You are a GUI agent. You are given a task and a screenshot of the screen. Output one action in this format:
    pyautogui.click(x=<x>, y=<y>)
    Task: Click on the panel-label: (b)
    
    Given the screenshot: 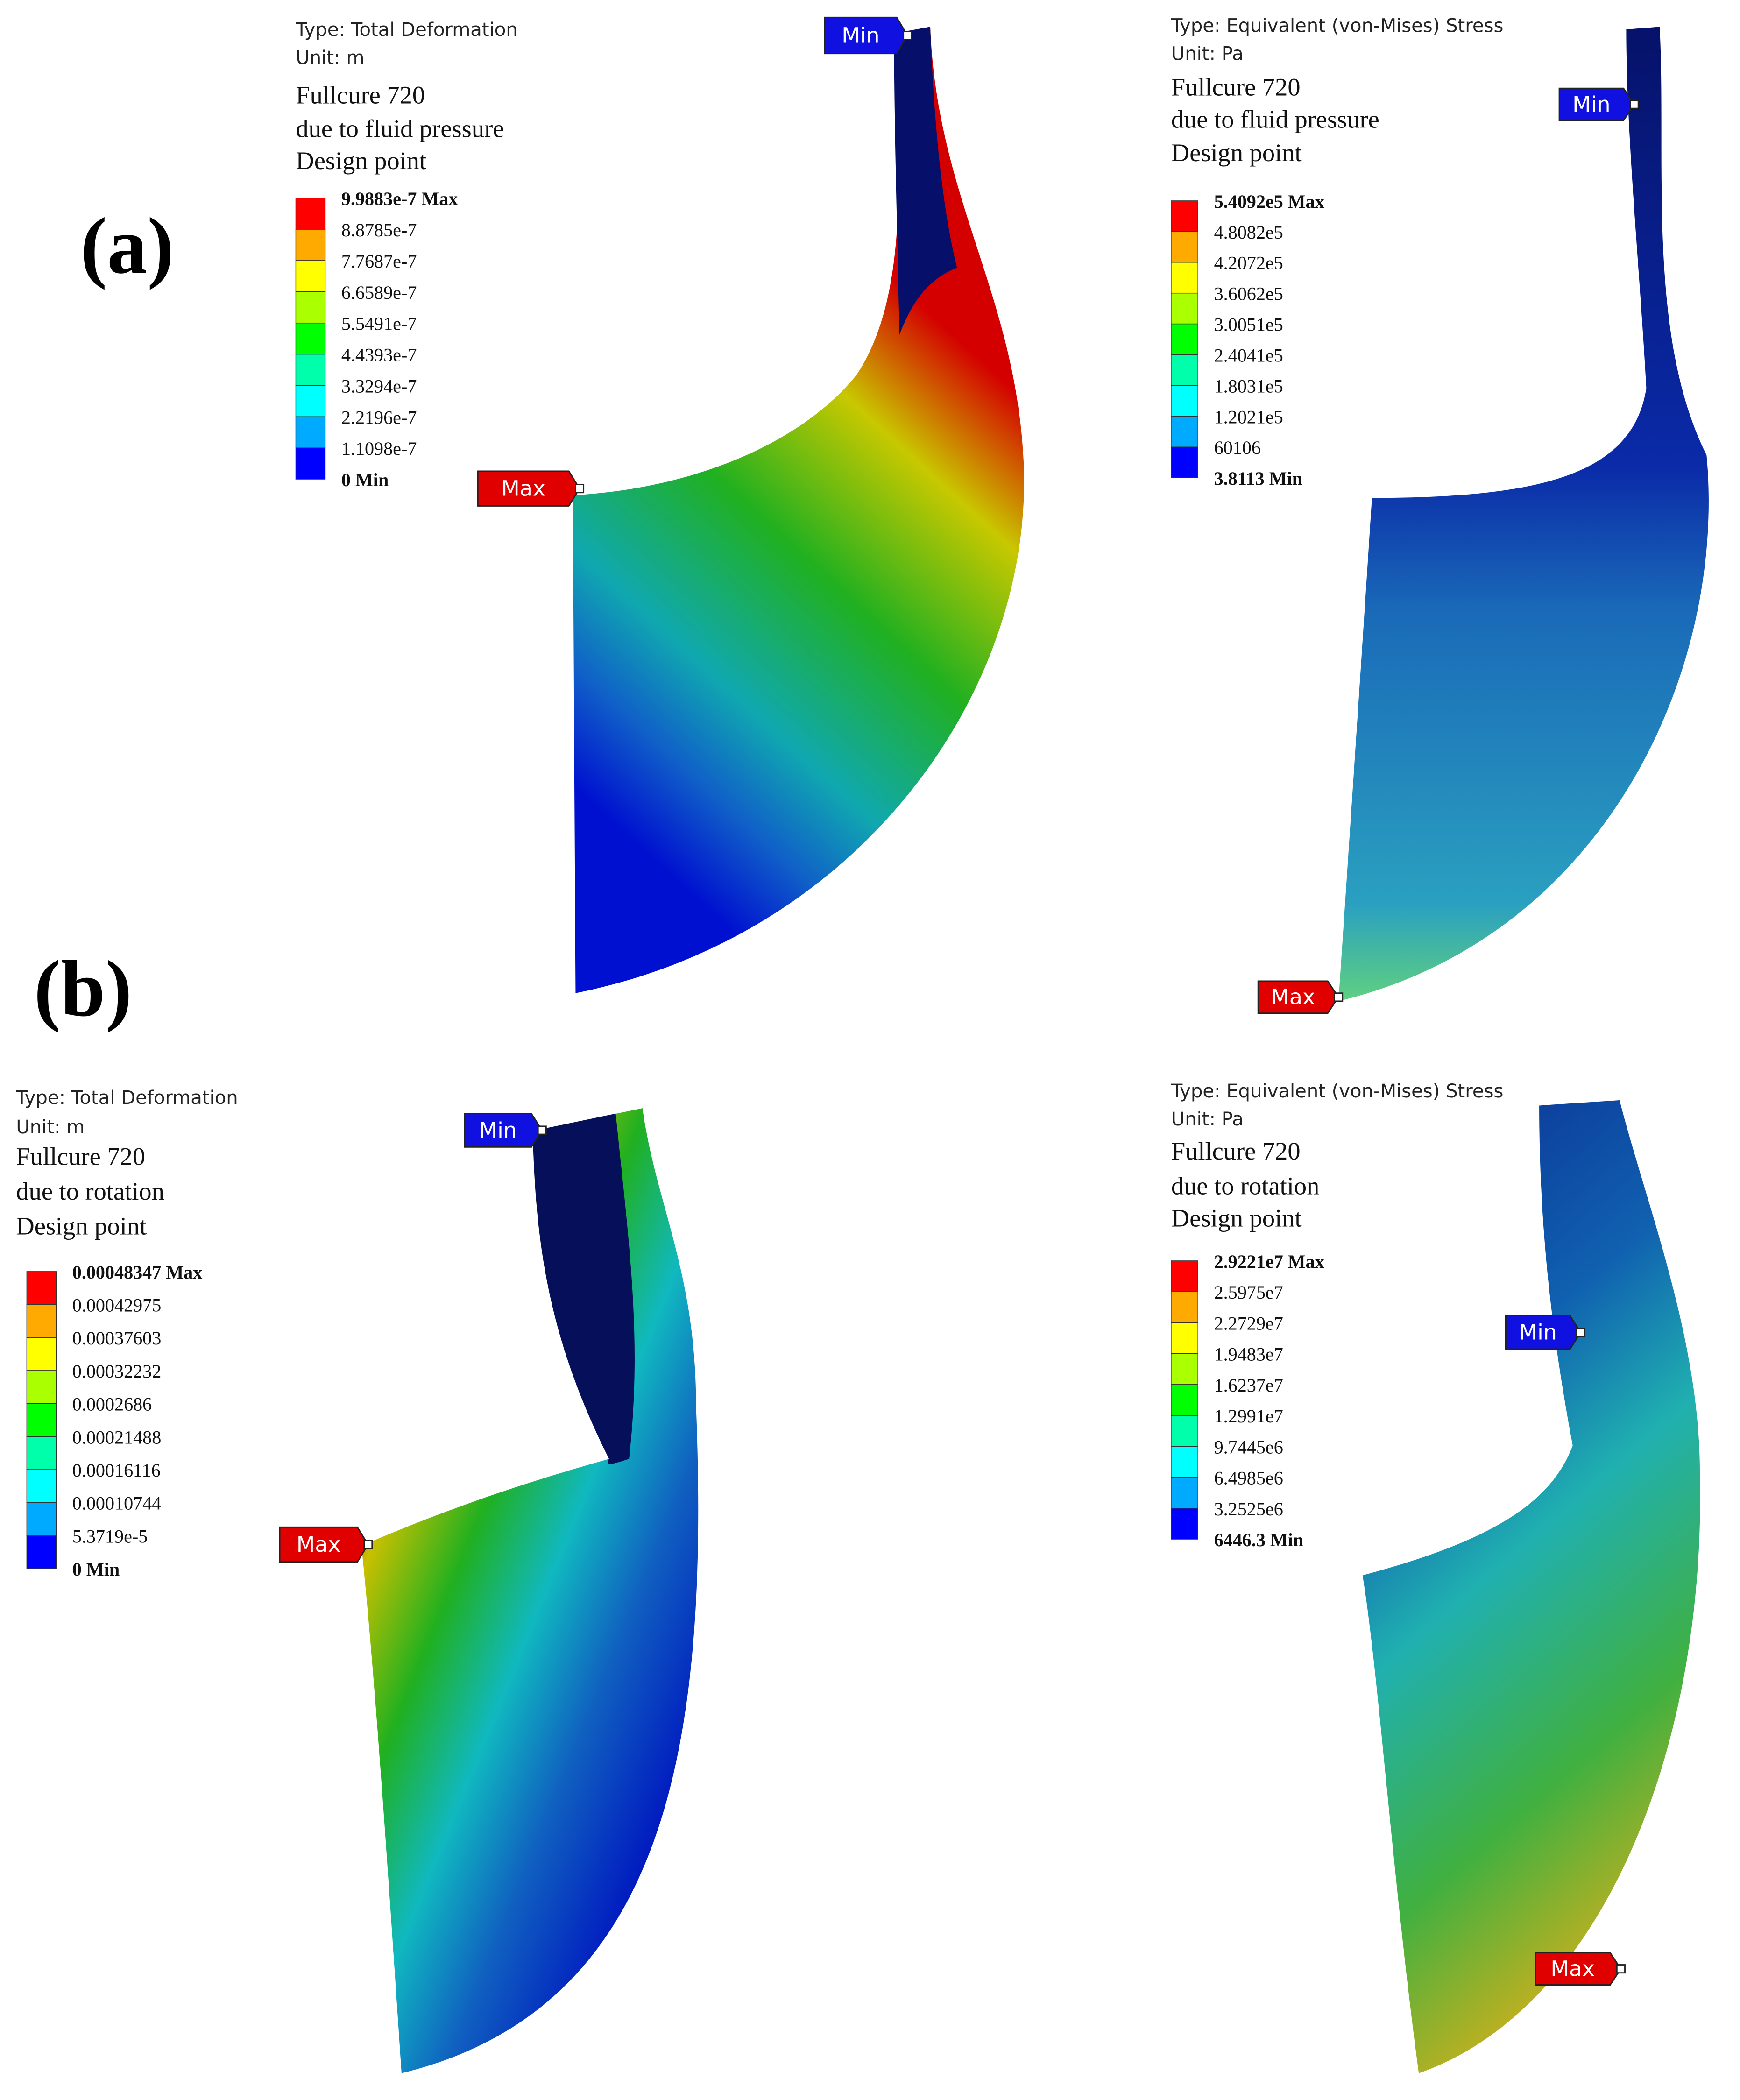 What is the action you would take?
    pyautogui.click(x=83, y=989)
    